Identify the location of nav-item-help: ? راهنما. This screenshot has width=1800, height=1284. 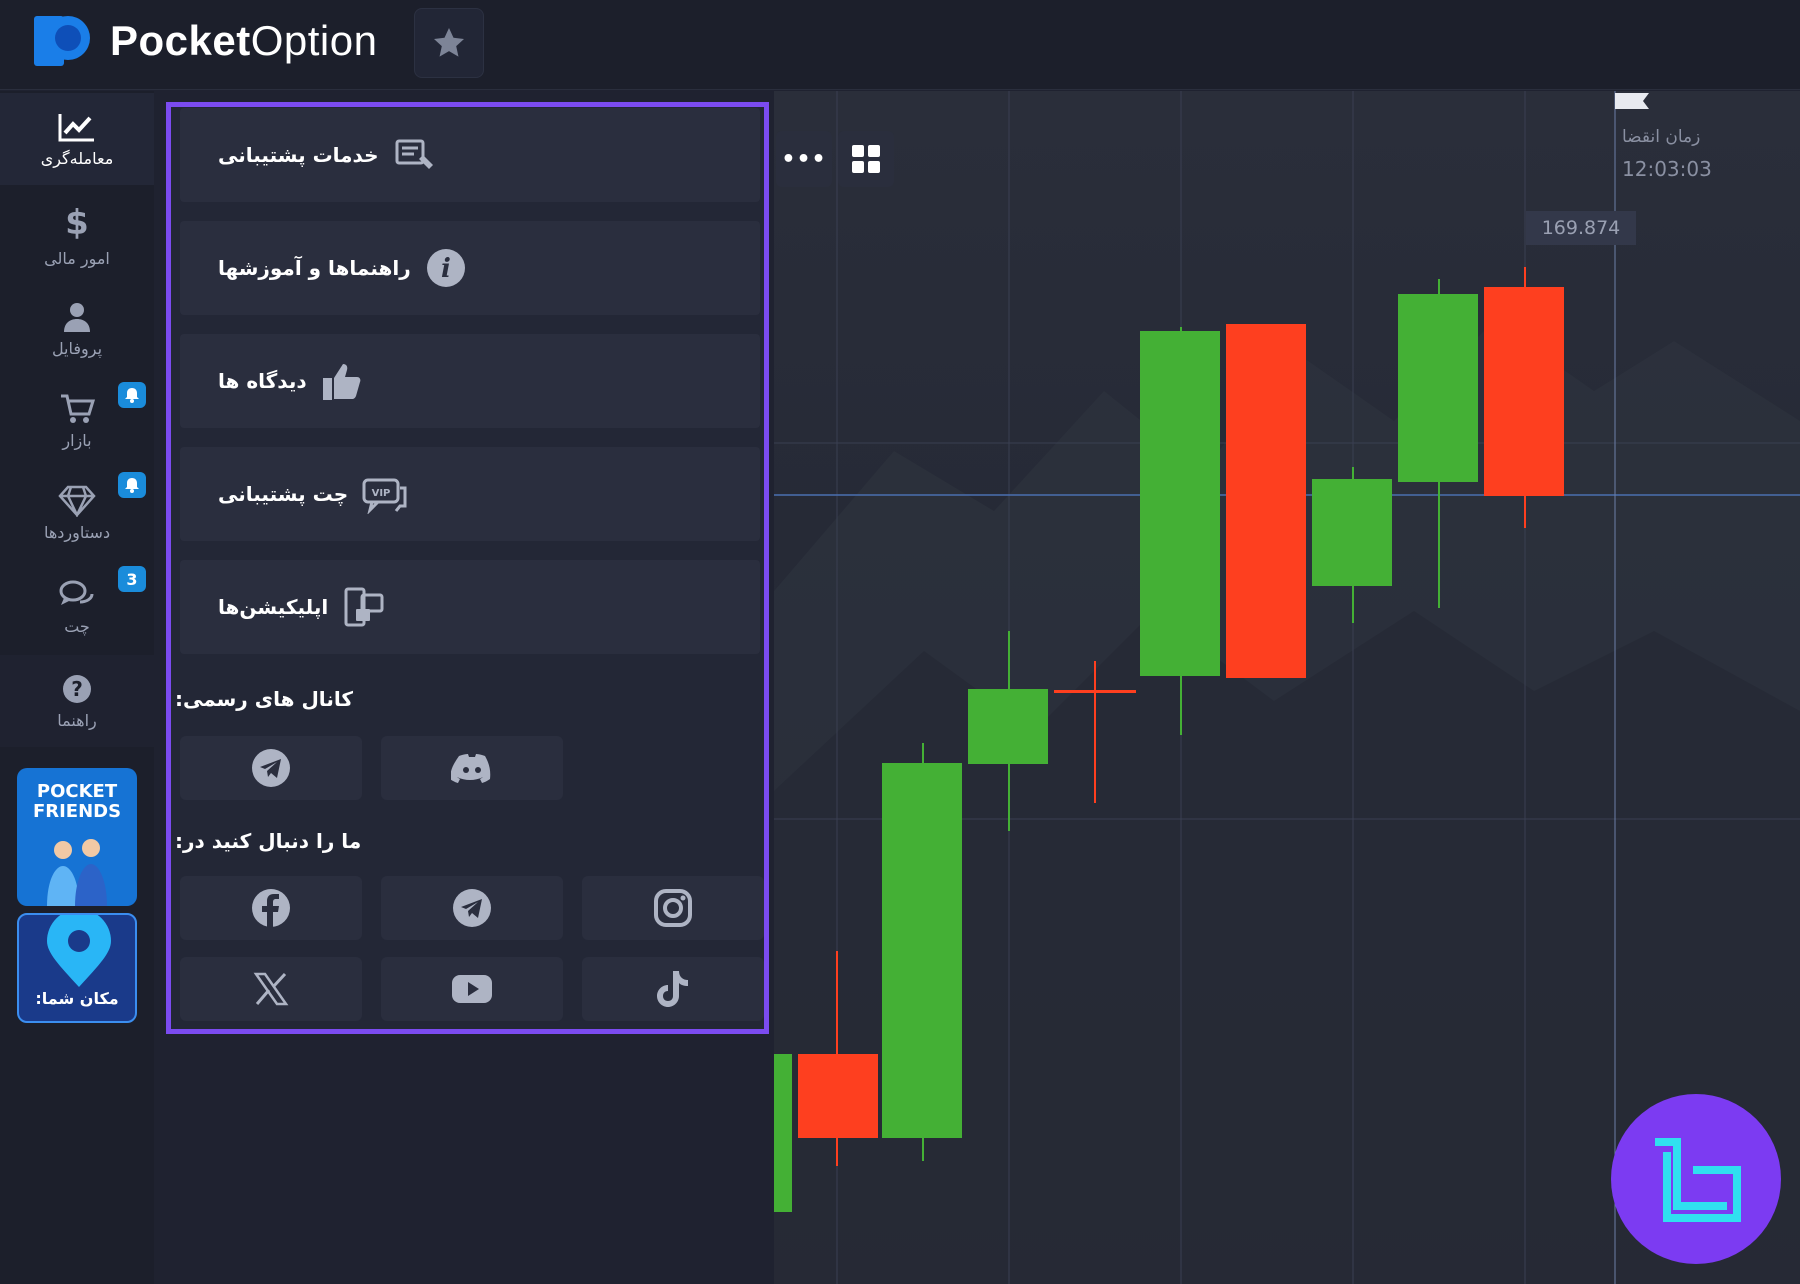
(77, 701).